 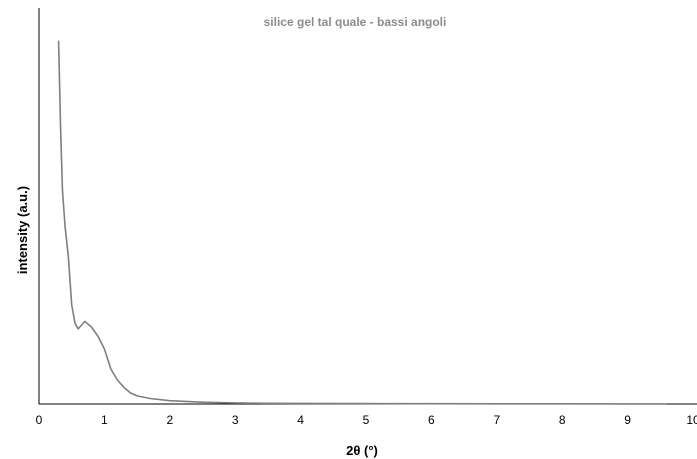 I want to click on x-tick-label: 1, so click(x=104, y=420).